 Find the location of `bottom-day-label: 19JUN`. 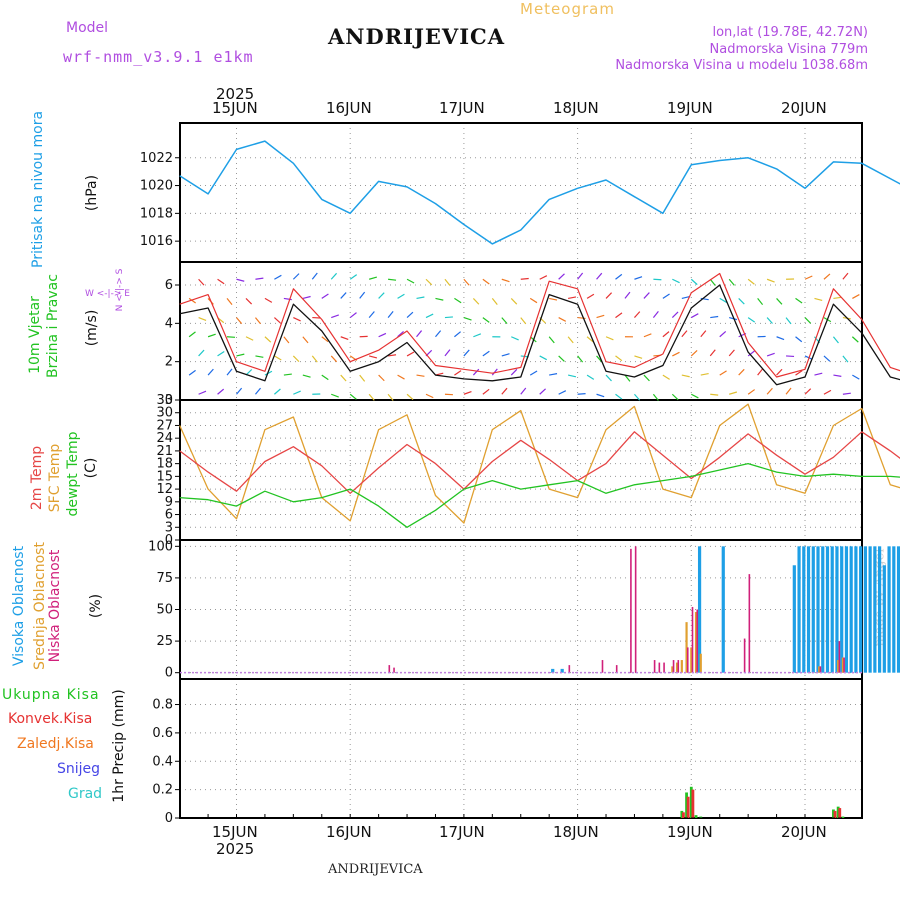

bottom-day-label: 19JUN is located at coordinates (690, 832).